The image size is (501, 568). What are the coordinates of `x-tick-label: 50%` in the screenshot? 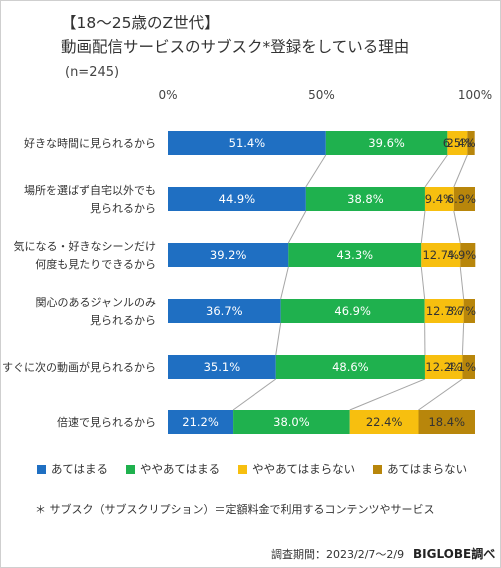 It's located at (321, 95).